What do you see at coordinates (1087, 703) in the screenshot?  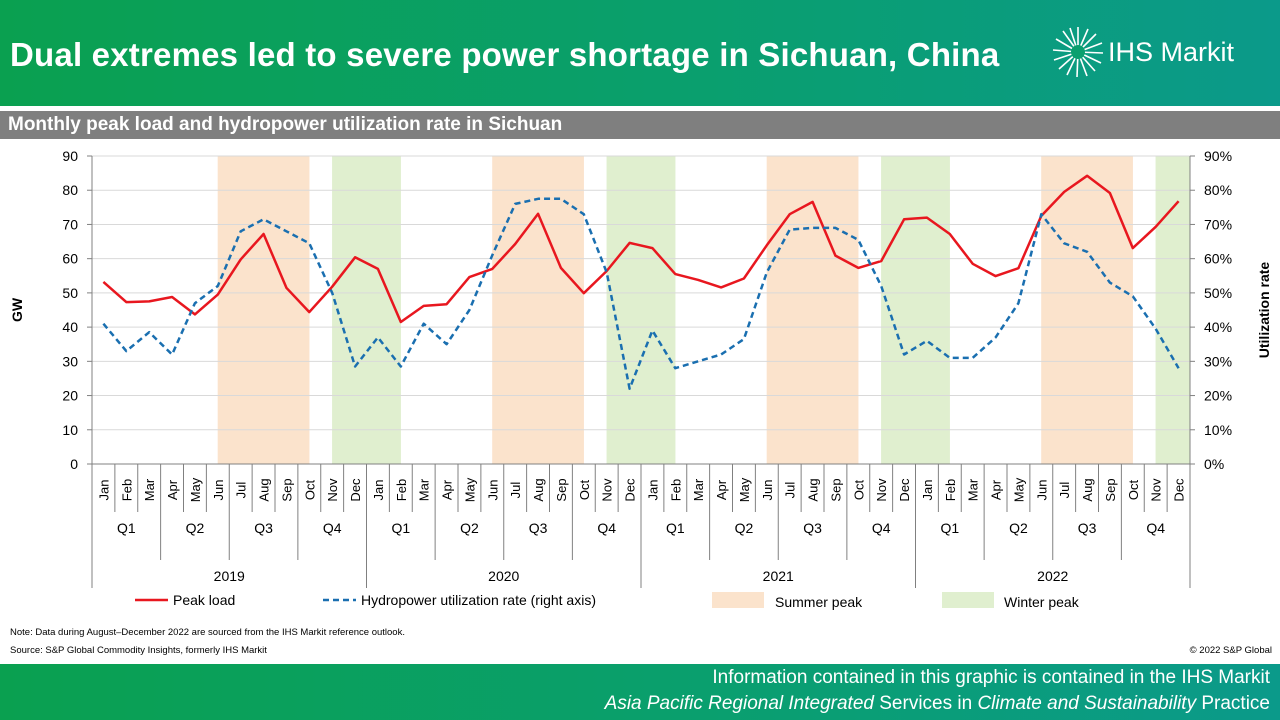 I see `footer-line-2-c: Climate and Sustainability` at bounding box center [1087, 703].